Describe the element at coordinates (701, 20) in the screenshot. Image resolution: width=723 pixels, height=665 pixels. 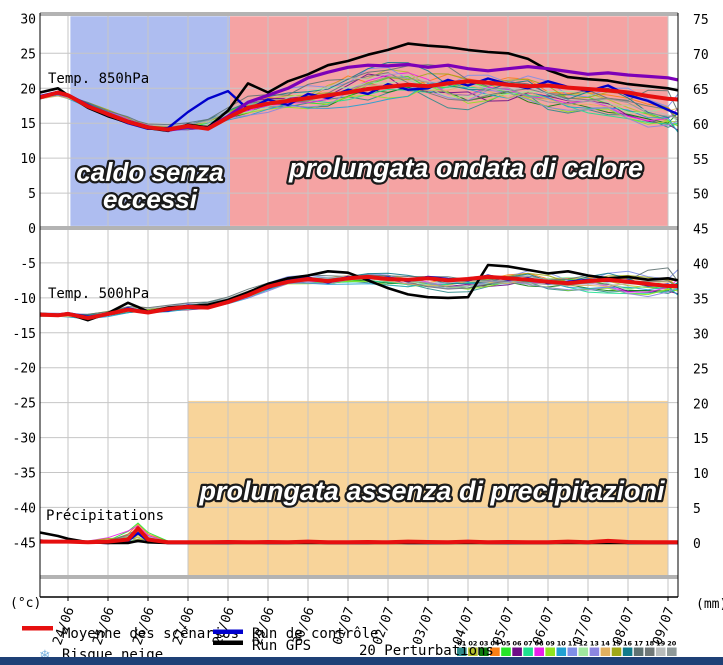
I see `right-tick-label: 75` at that location.